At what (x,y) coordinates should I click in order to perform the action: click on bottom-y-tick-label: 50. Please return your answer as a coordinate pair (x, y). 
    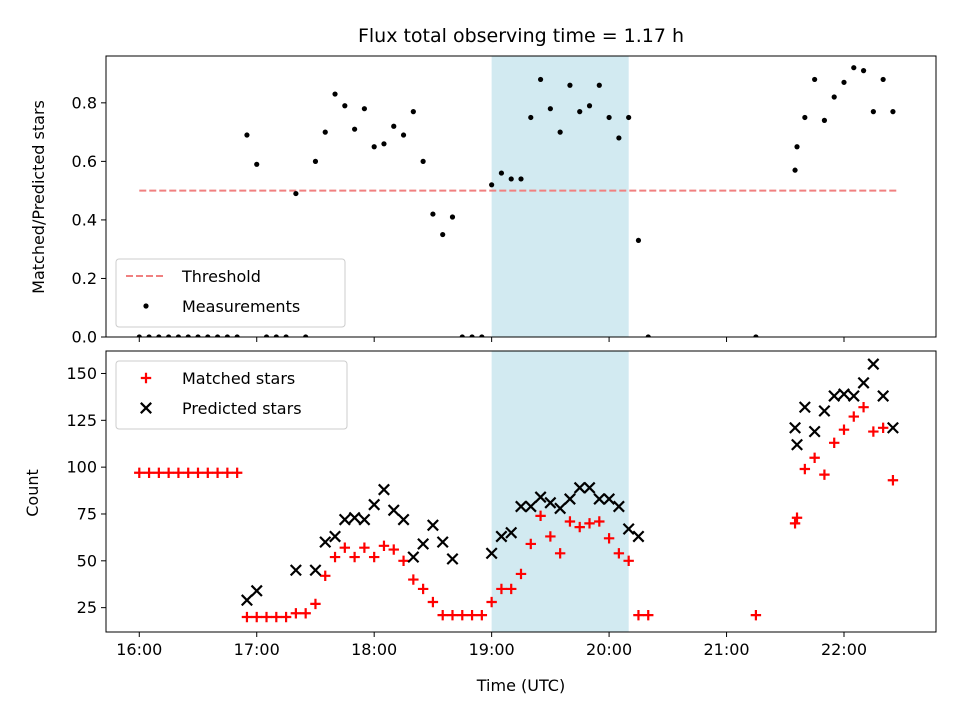
    Looking at the image, I should click on (87, 560).